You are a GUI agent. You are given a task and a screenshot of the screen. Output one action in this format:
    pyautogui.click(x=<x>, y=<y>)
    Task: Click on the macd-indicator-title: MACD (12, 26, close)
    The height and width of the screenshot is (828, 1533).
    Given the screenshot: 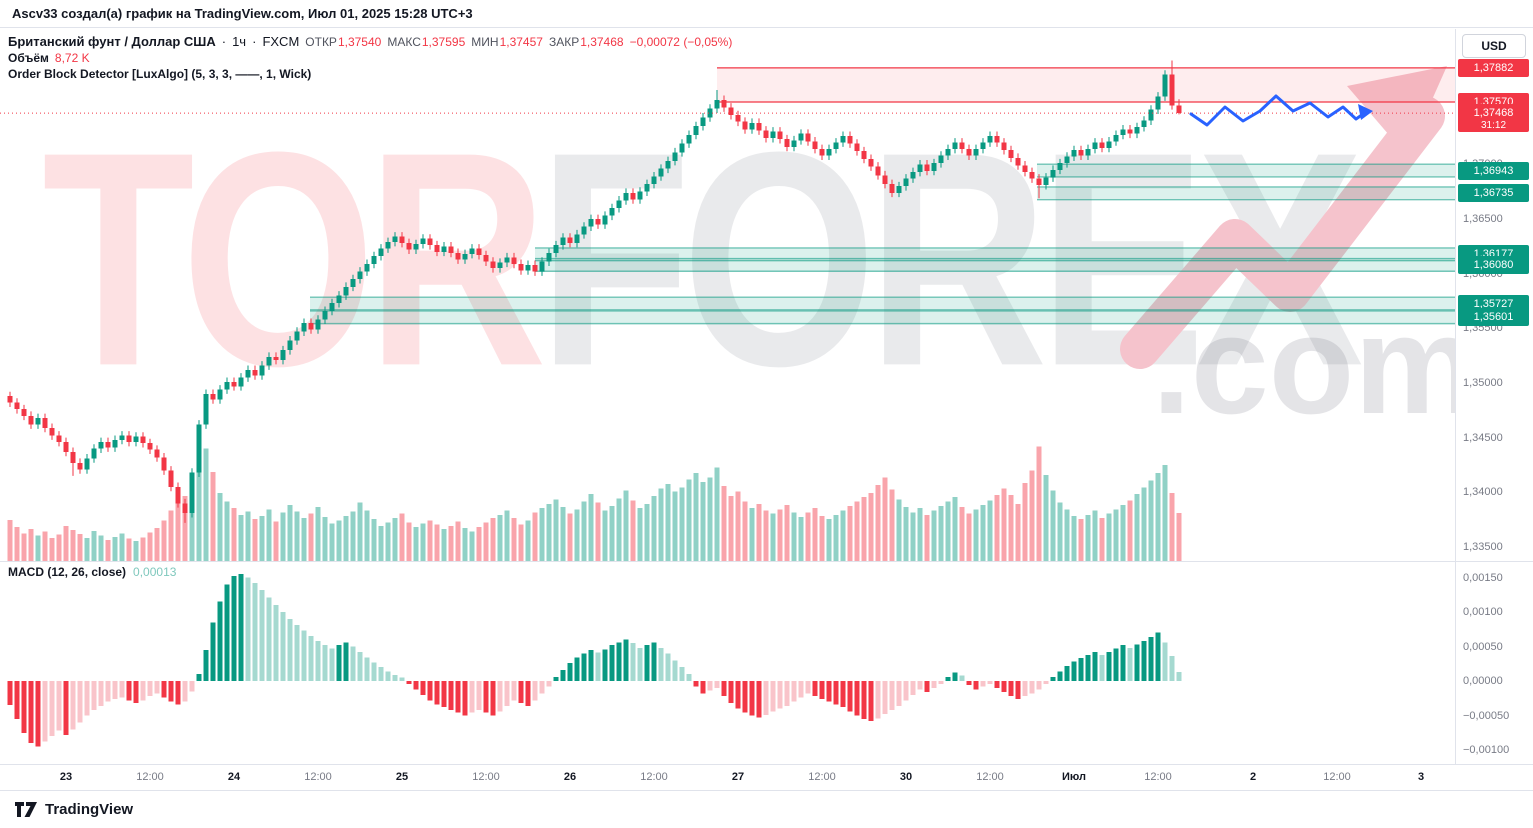 What is the action you would take?
    pyautogui.click(x=67, y=572)
    